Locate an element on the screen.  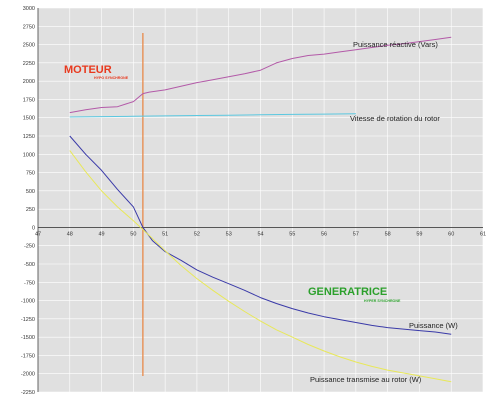
x-tick-label: 53 is located at coordinates (229, 234).